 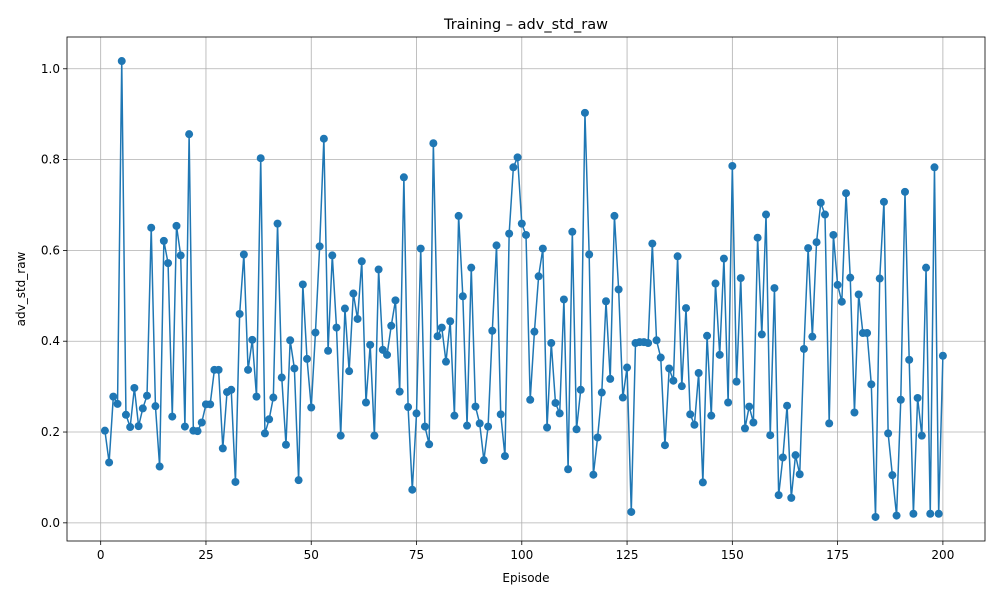 What do you see at coordinates (942, 555) in the screenshot?
I see `x-tick-label: 200` at bounding box center [942, 555].